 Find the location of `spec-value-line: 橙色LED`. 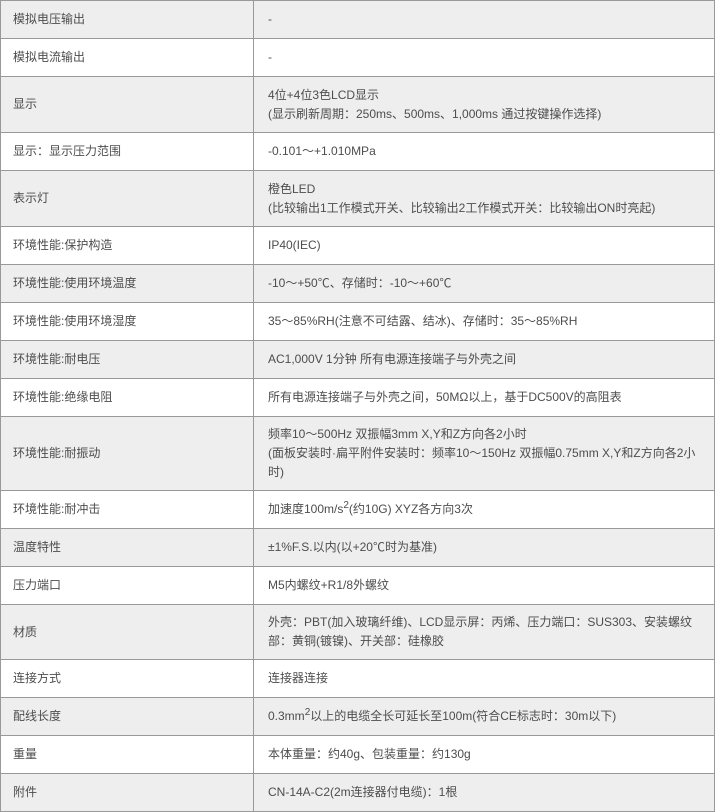

spec-value-line: 橙色LED is located at coordinates (292, 188).